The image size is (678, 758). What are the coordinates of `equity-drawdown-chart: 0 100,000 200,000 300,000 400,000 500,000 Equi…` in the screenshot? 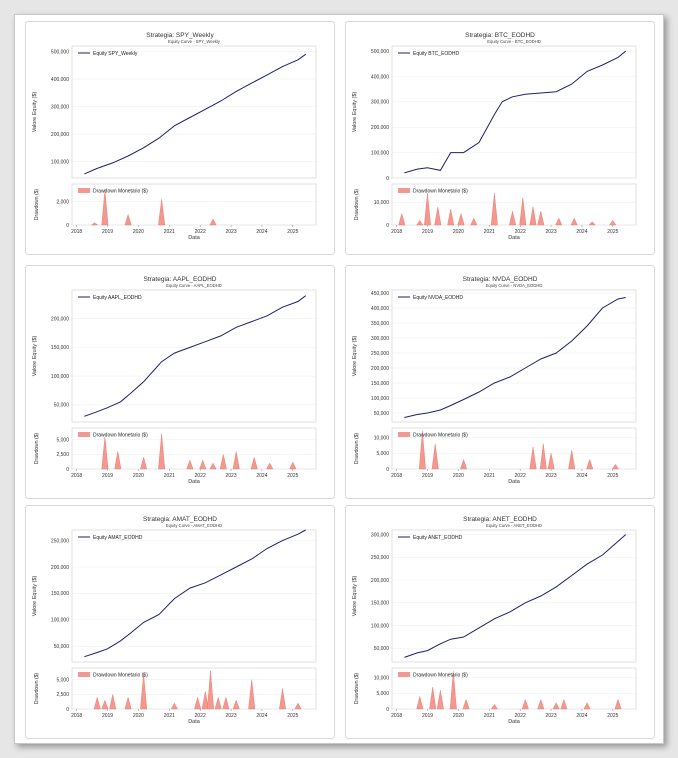 It's located at (494, 140).